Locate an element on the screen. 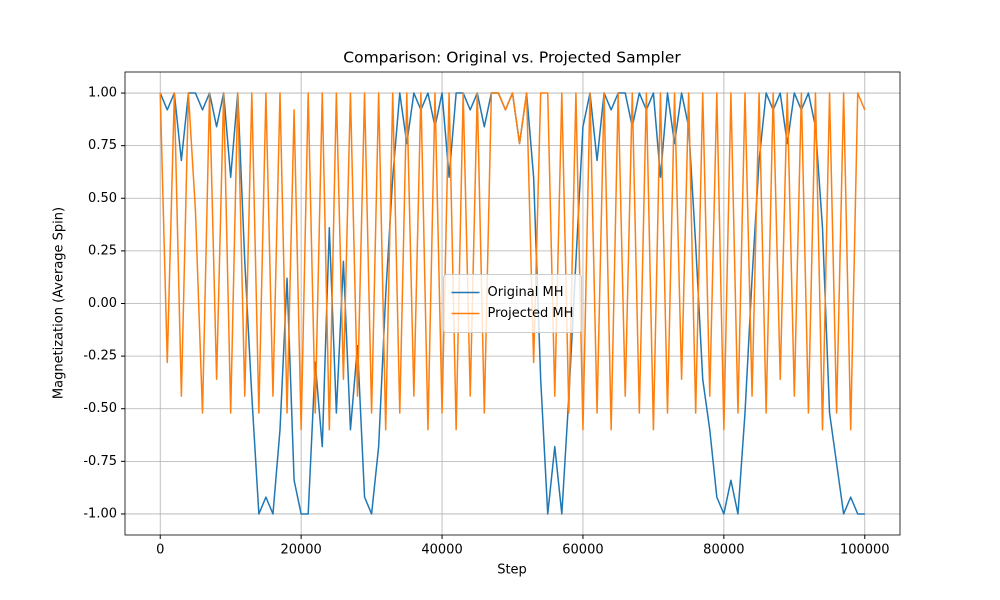  y-tick-label: 0.25 is located at coordinates (102, 250).